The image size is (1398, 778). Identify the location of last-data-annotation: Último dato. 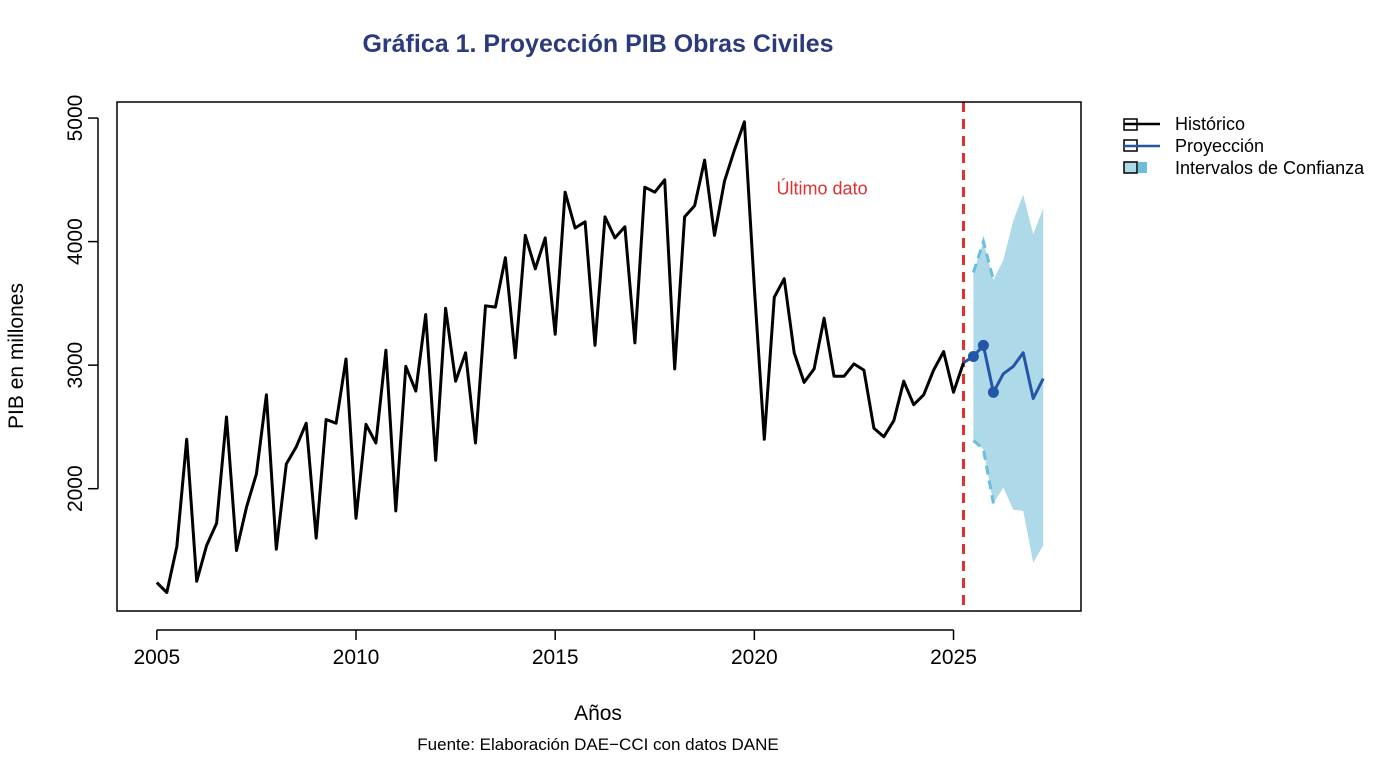
(822, 188).